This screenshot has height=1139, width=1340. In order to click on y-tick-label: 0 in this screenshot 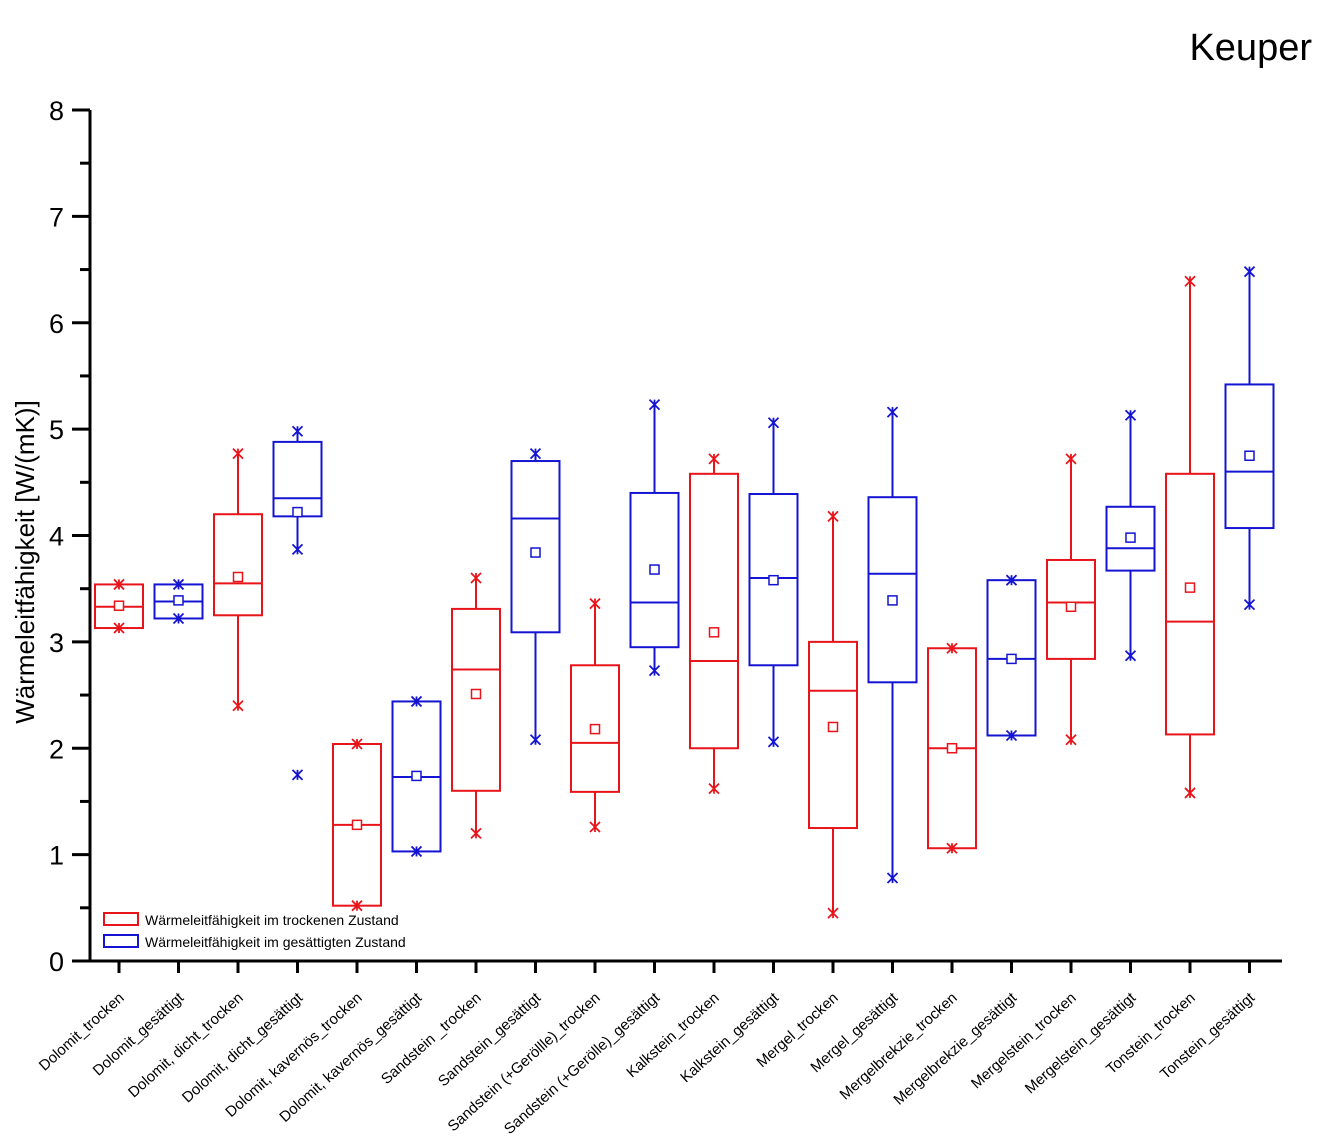, I will do `click(56, 962)`.